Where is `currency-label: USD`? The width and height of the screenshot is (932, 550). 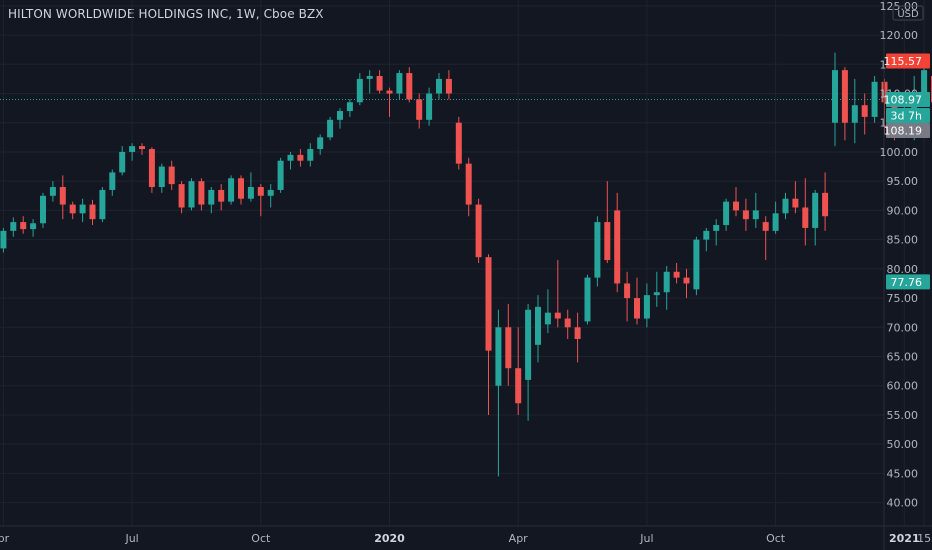 currency-label: USD is located at coordinates (908, 14).